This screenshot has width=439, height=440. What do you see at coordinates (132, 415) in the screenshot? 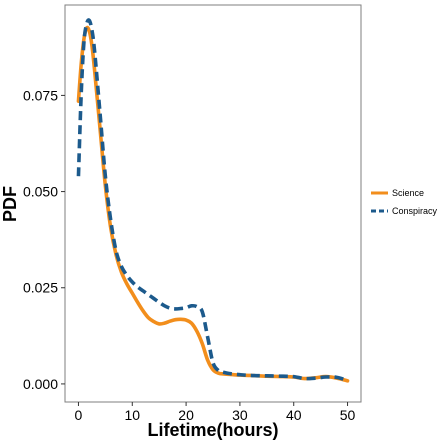
I see `x-tick-label: 10` at bounding box center [132, 415].